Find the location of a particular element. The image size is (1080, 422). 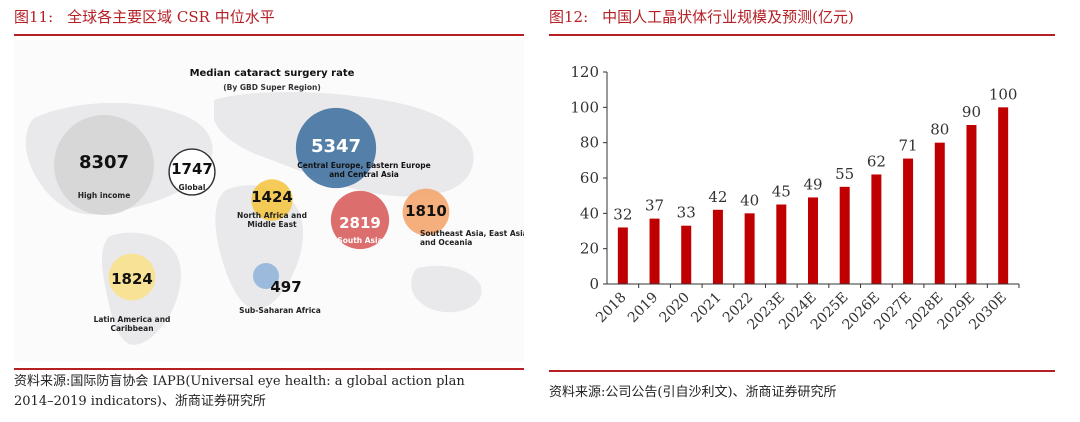

bar-value-label: 32 is located at coordinates (622, 214).